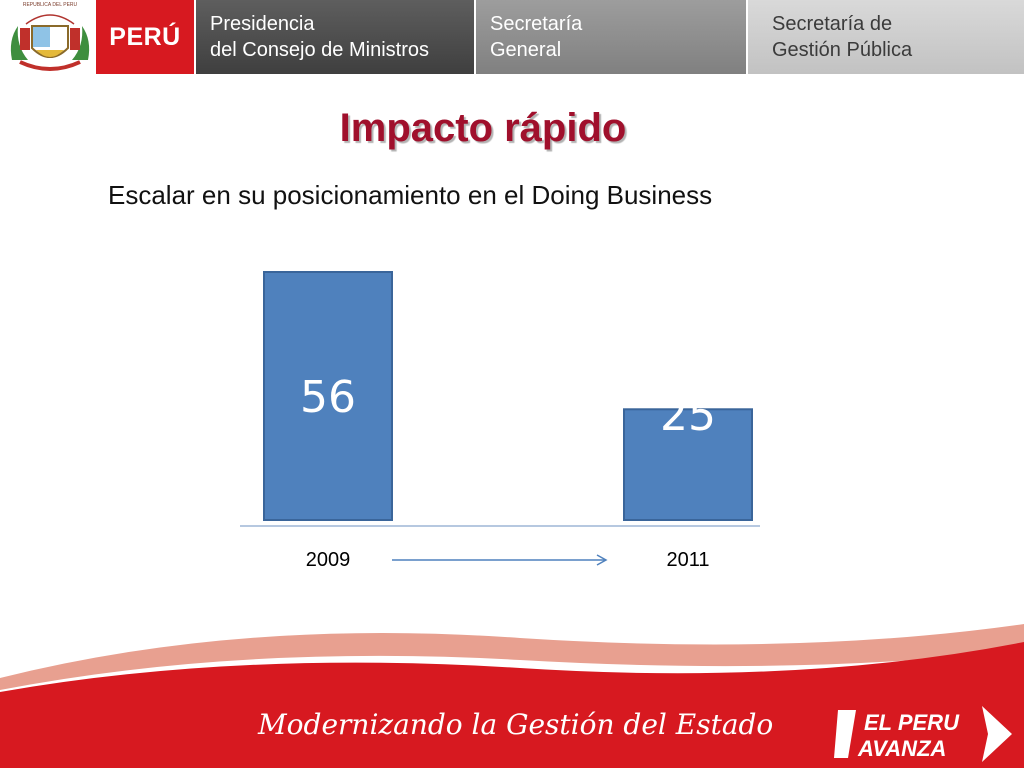 This screenshot has height=768, width=1024. What do you see at coordinates (335, 37) in the screenshot?
I see `pcm-block: Presidencia del Consejo de Ministros` at bounding box center [335, 37].